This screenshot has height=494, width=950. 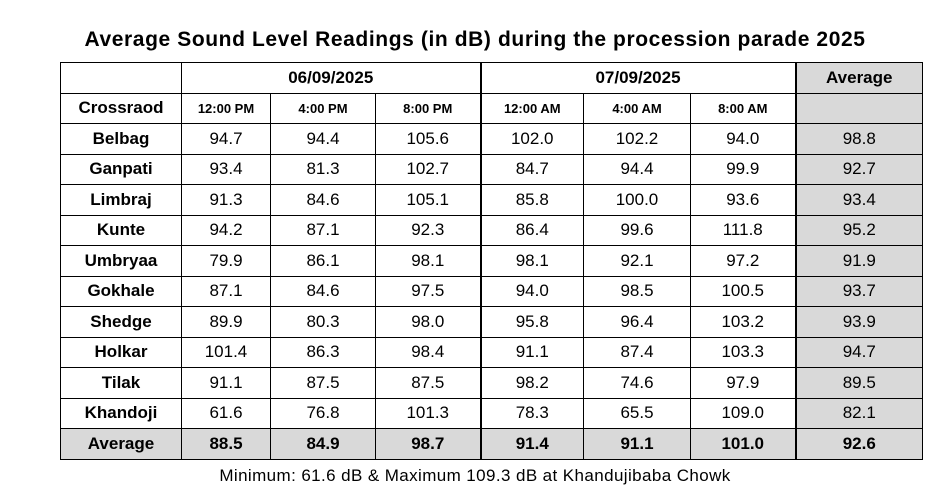 I want to click on table-row: Belbag 94.7 94.4 105.6 102.0 102.2 94.0 98.8, so click(x=491, y=139).